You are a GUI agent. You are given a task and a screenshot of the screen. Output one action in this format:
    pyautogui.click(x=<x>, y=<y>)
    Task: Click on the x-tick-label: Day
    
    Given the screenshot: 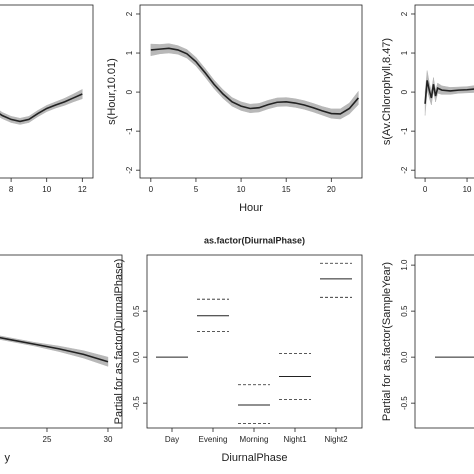 What is the action you would take?
    pyautogui.click(x=172, y=439)
    